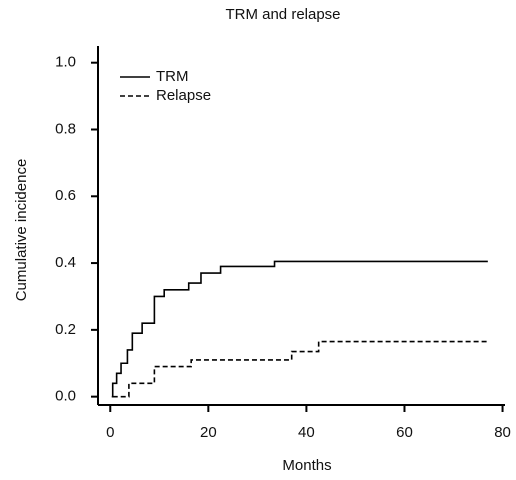 This screenshot has height=480, width=516. I want to click on step-line, so click(300, 369).